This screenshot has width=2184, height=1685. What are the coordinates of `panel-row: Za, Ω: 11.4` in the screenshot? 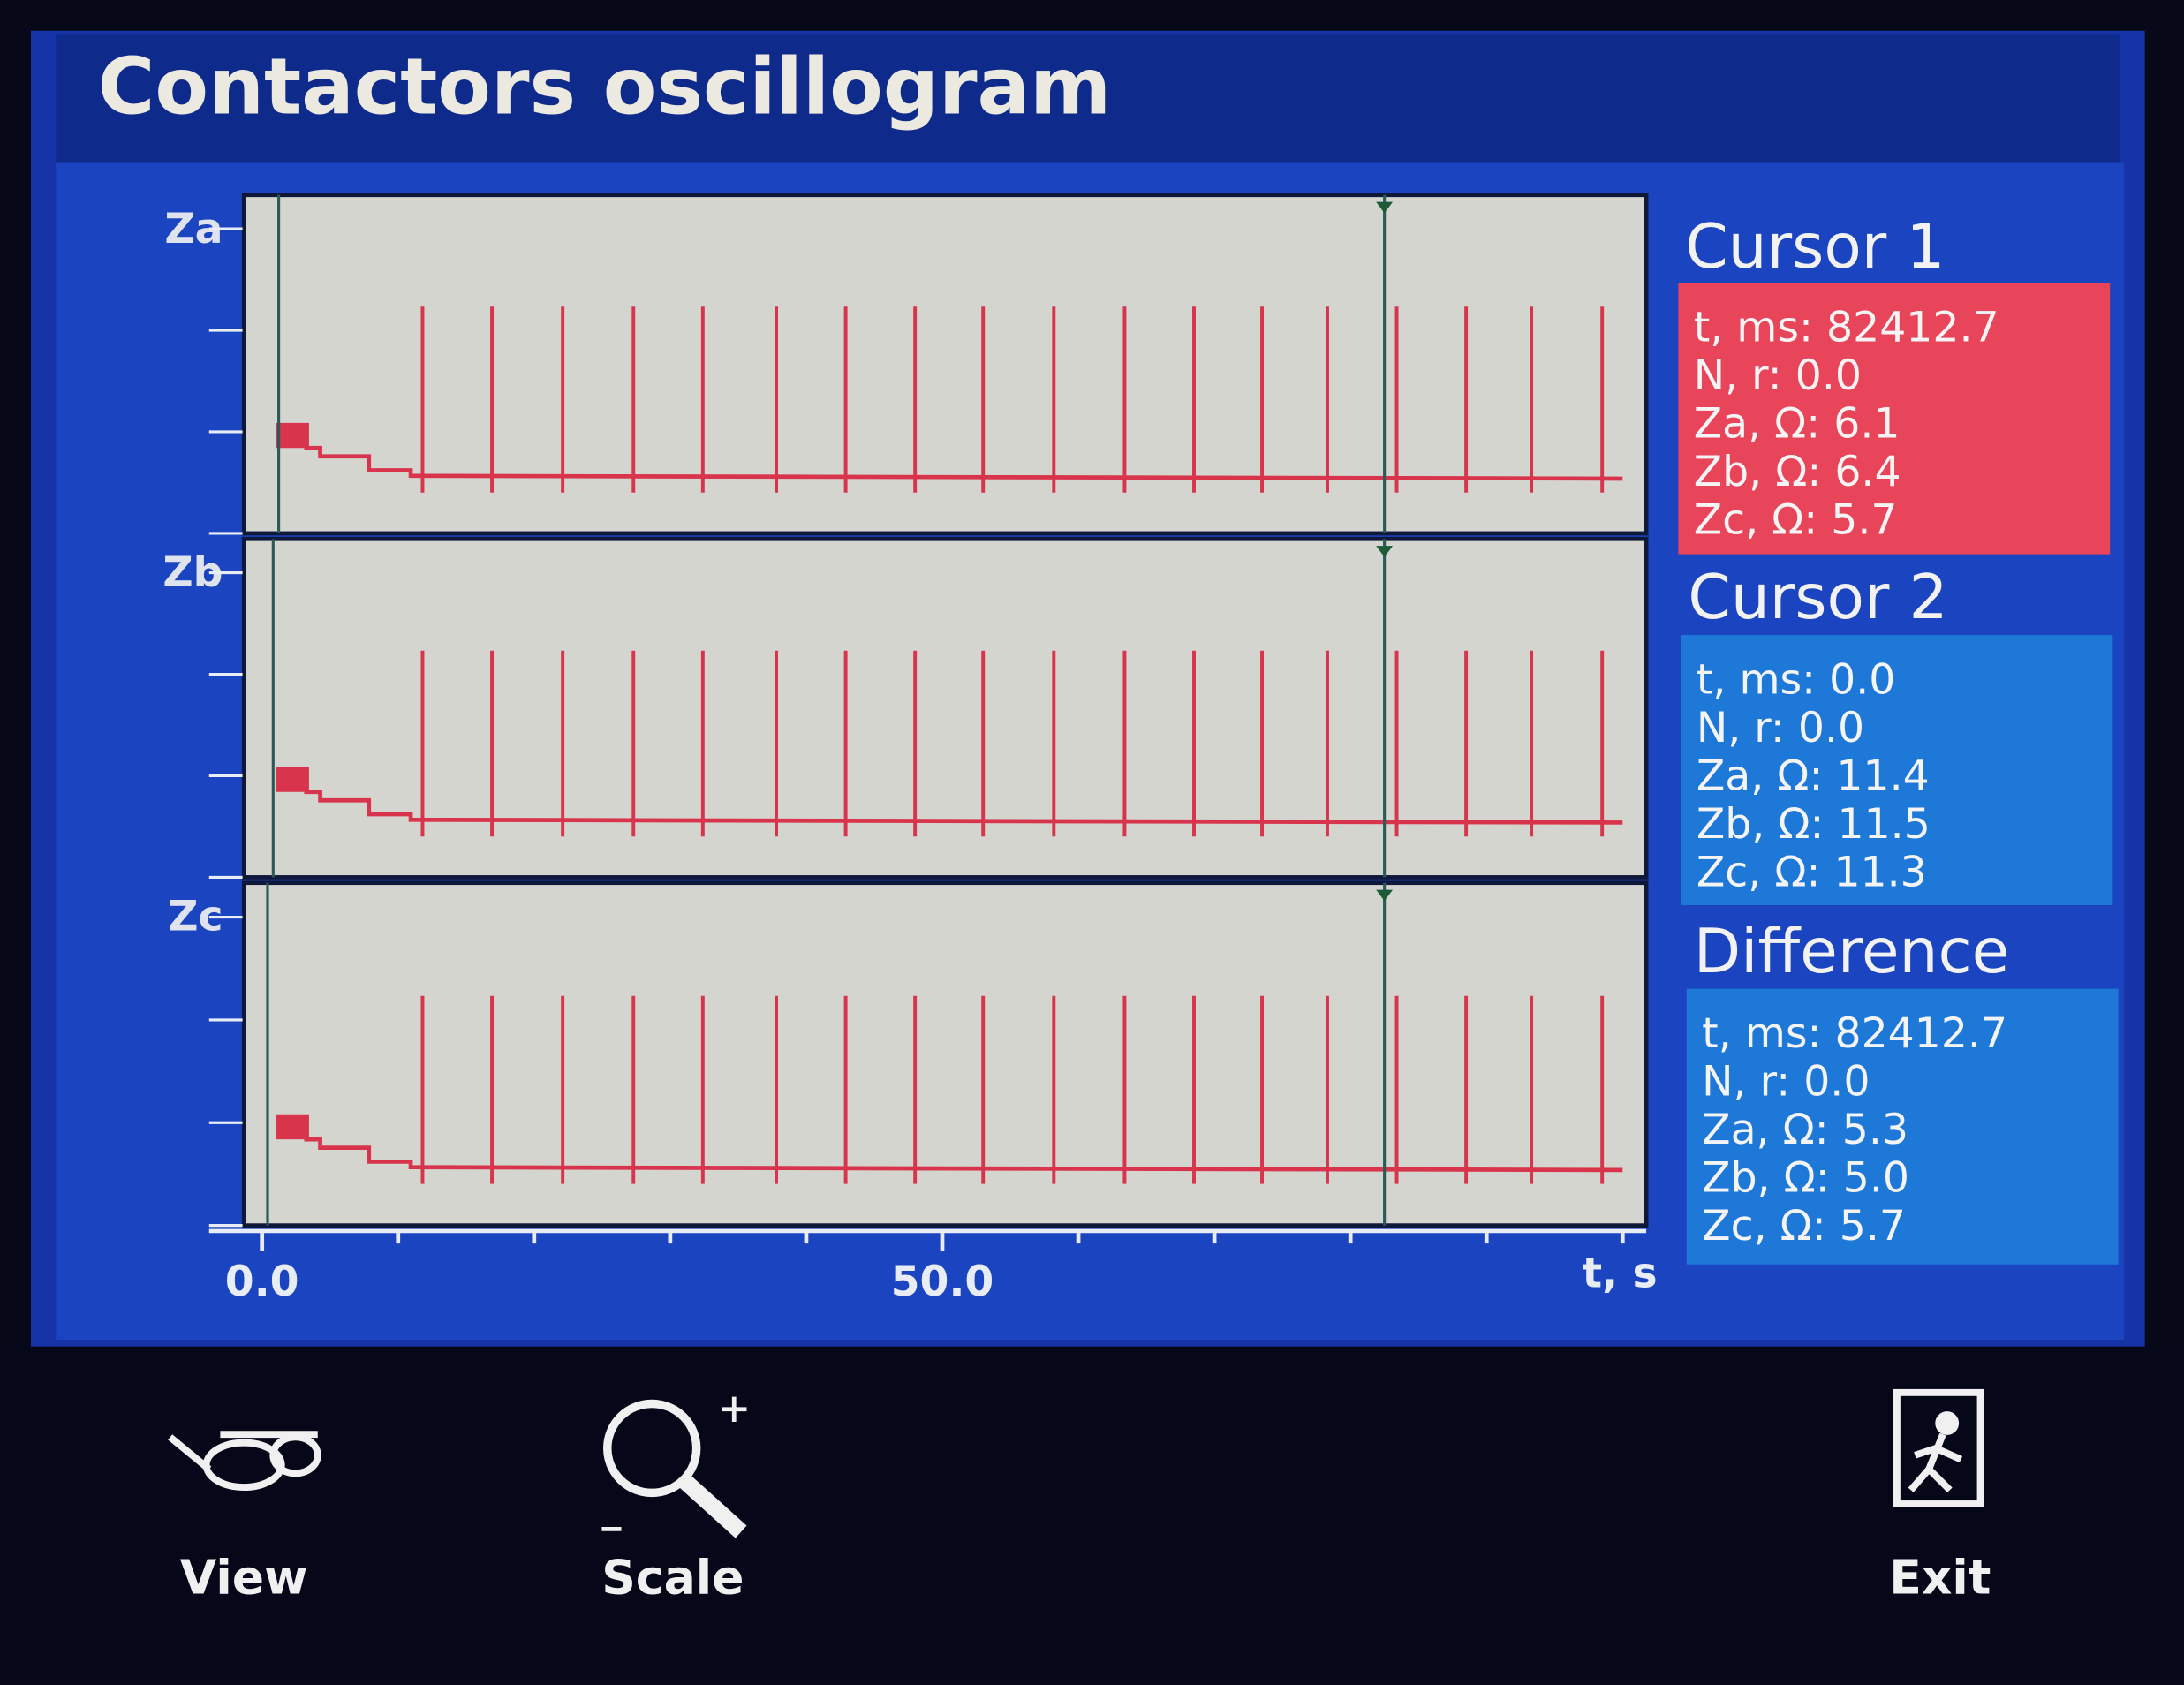 It's located at (1813, 776).